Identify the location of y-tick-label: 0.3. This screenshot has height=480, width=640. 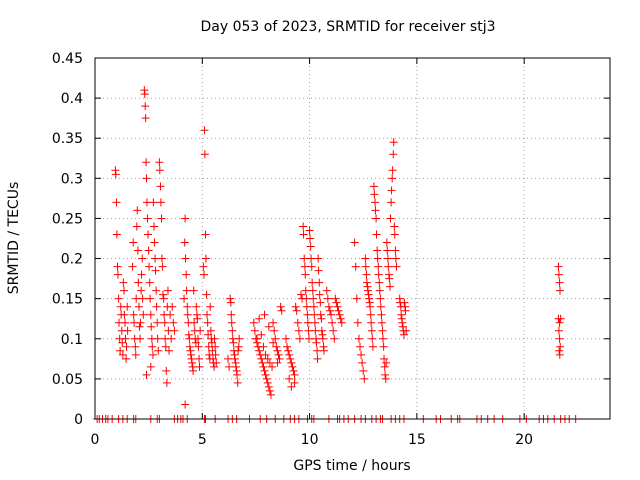
(72, 179).